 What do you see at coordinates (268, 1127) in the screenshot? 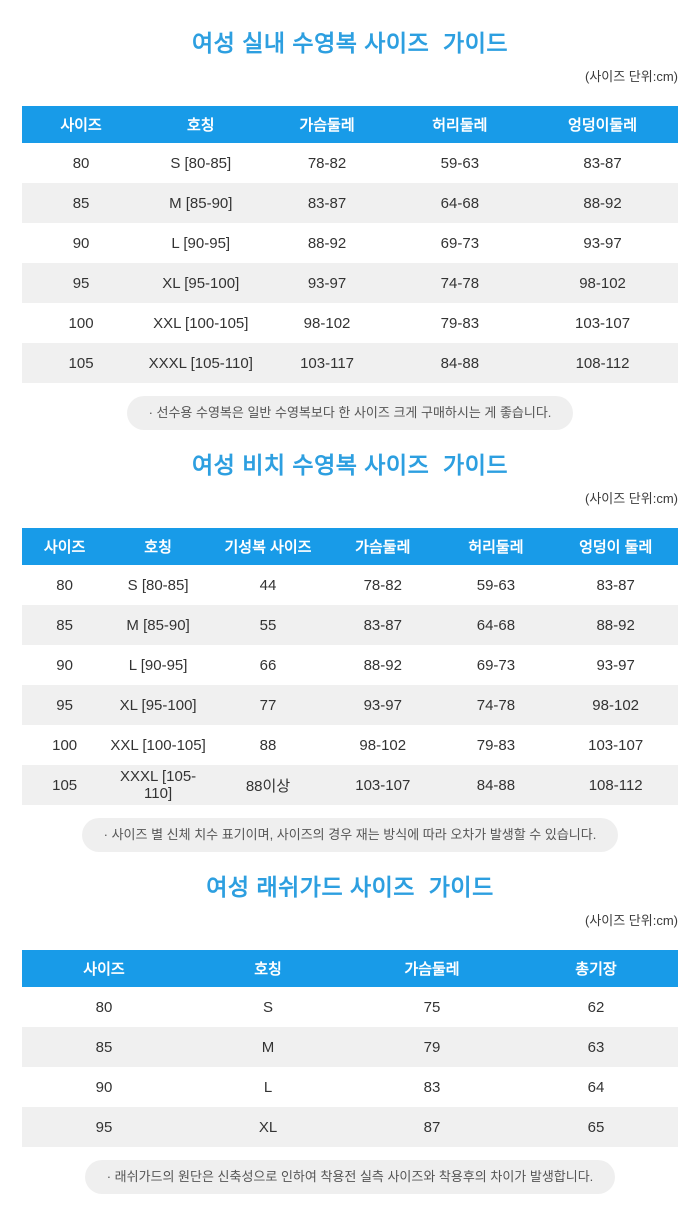
I see `table-cell: XL` at bounding box center [268, 1127].